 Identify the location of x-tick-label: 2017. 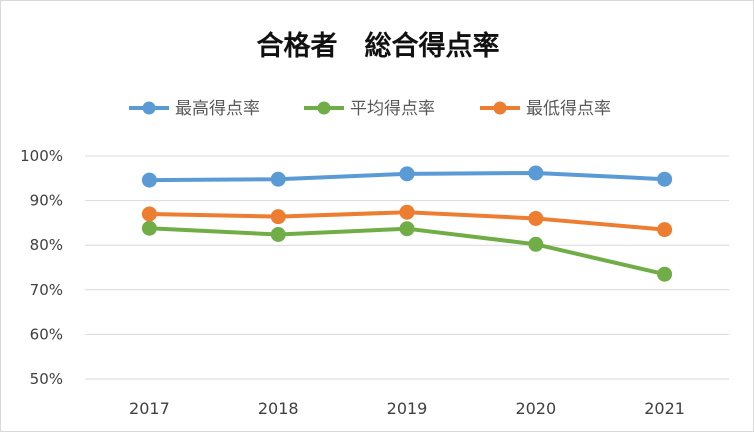
(149, 408).